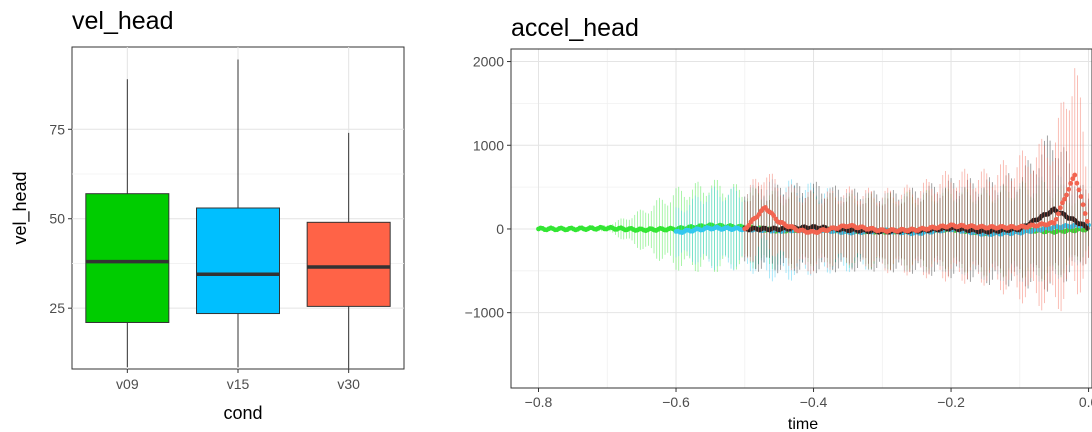 This screenshot has height=432, width=1092. Describe the element at coordinates (488, 187) in the screenshot. I see `accel-plot-y-ticks: −1000 0 1000 2000` at that location.